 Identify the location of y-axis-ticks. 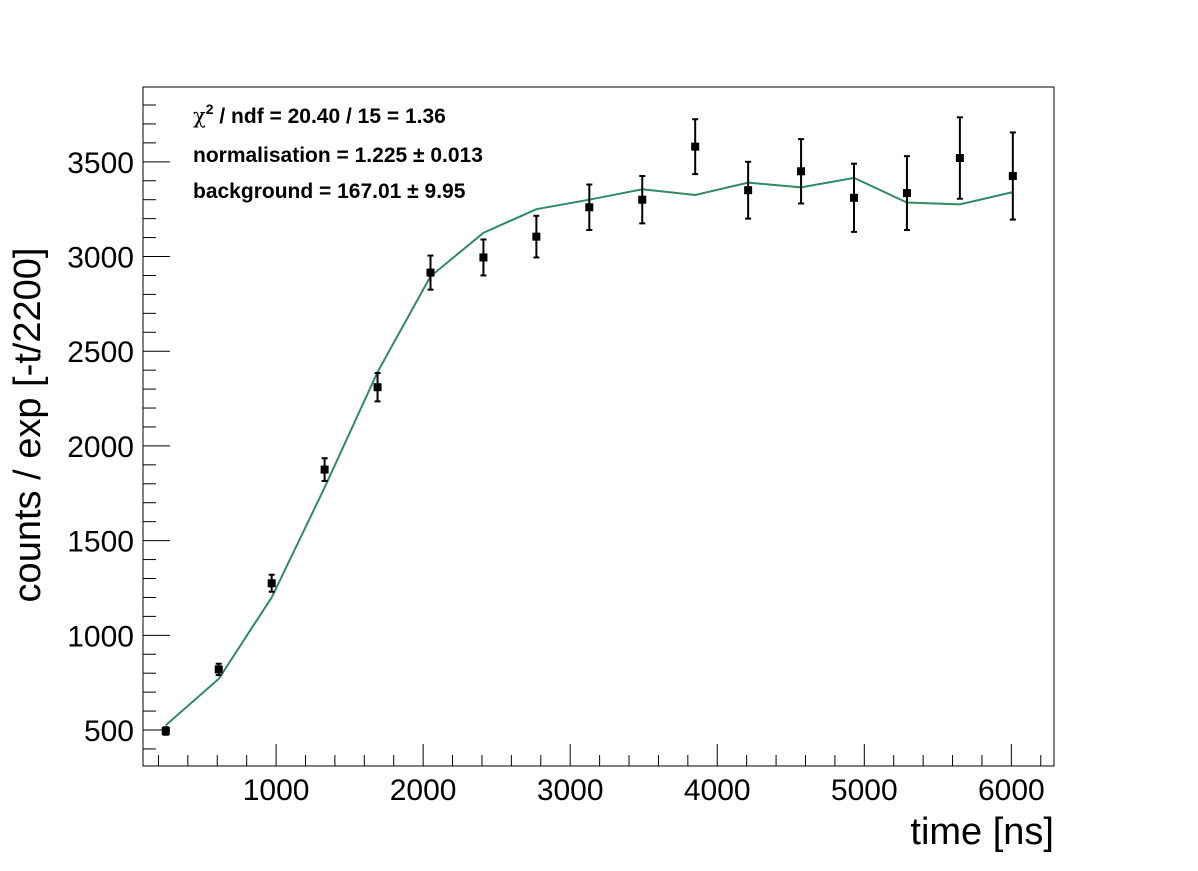
(156, 427).